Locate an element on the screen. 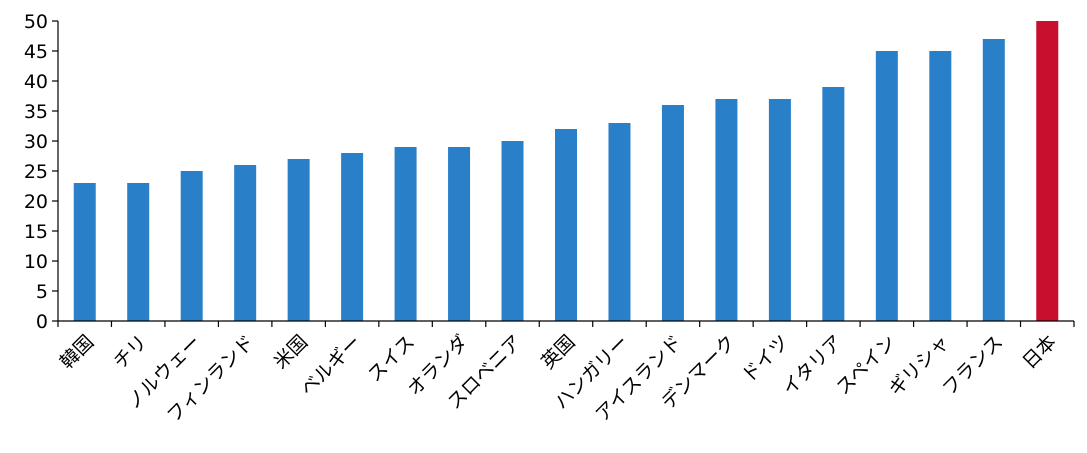 The width and height of the screenshot is (1087, 453). y-axis: 0 5 10 15 20 25 30 35 40 45 50 is located at coordinates (41, 172).